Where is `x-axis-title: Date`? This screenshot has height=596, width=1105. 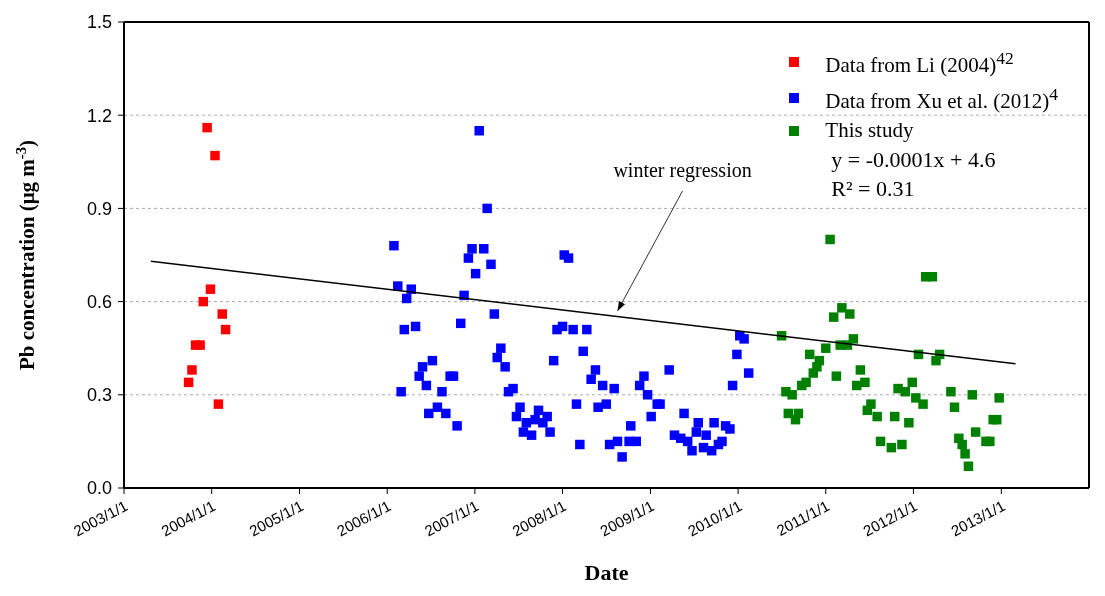 x-axis-title: Date is located at coordinates (606, 572).